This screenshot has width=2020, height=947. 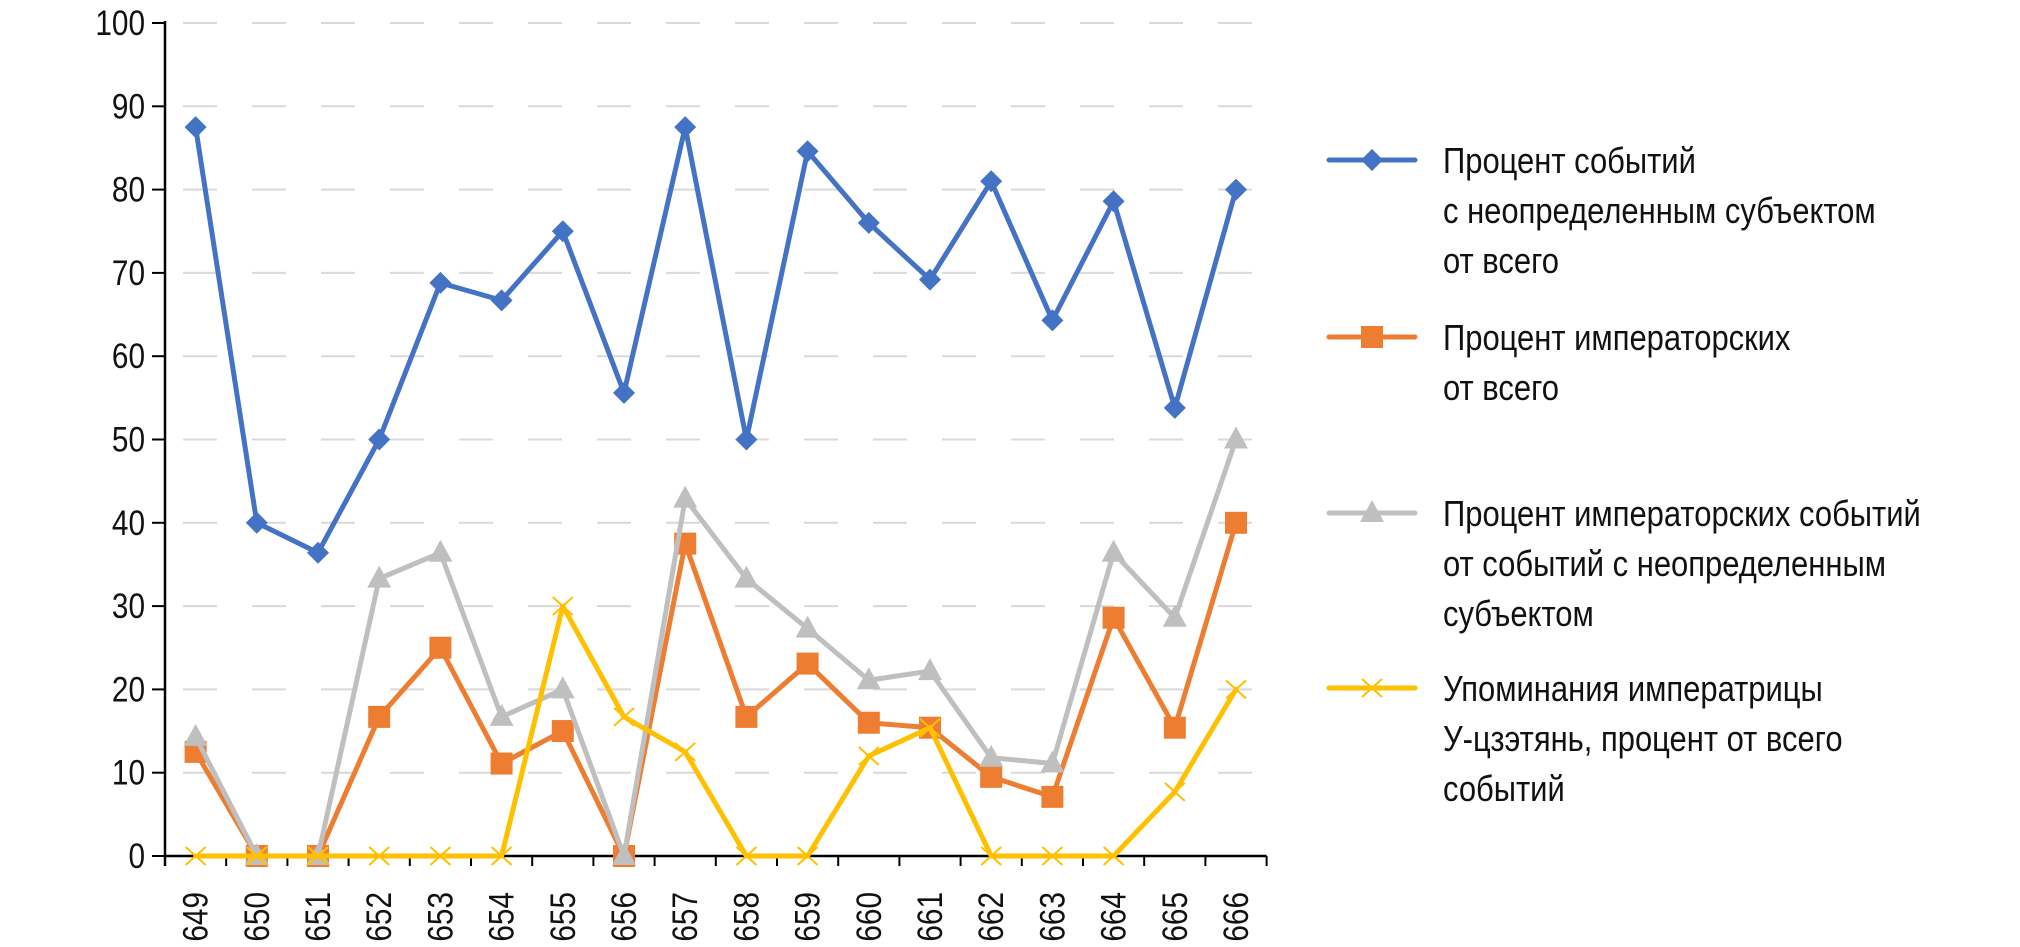 What do you see at coordinates (1643, 740) in the screenshot?
I see `legend-label: У-цзэтянь, процент от всего` at bounding box center [1643, 740].